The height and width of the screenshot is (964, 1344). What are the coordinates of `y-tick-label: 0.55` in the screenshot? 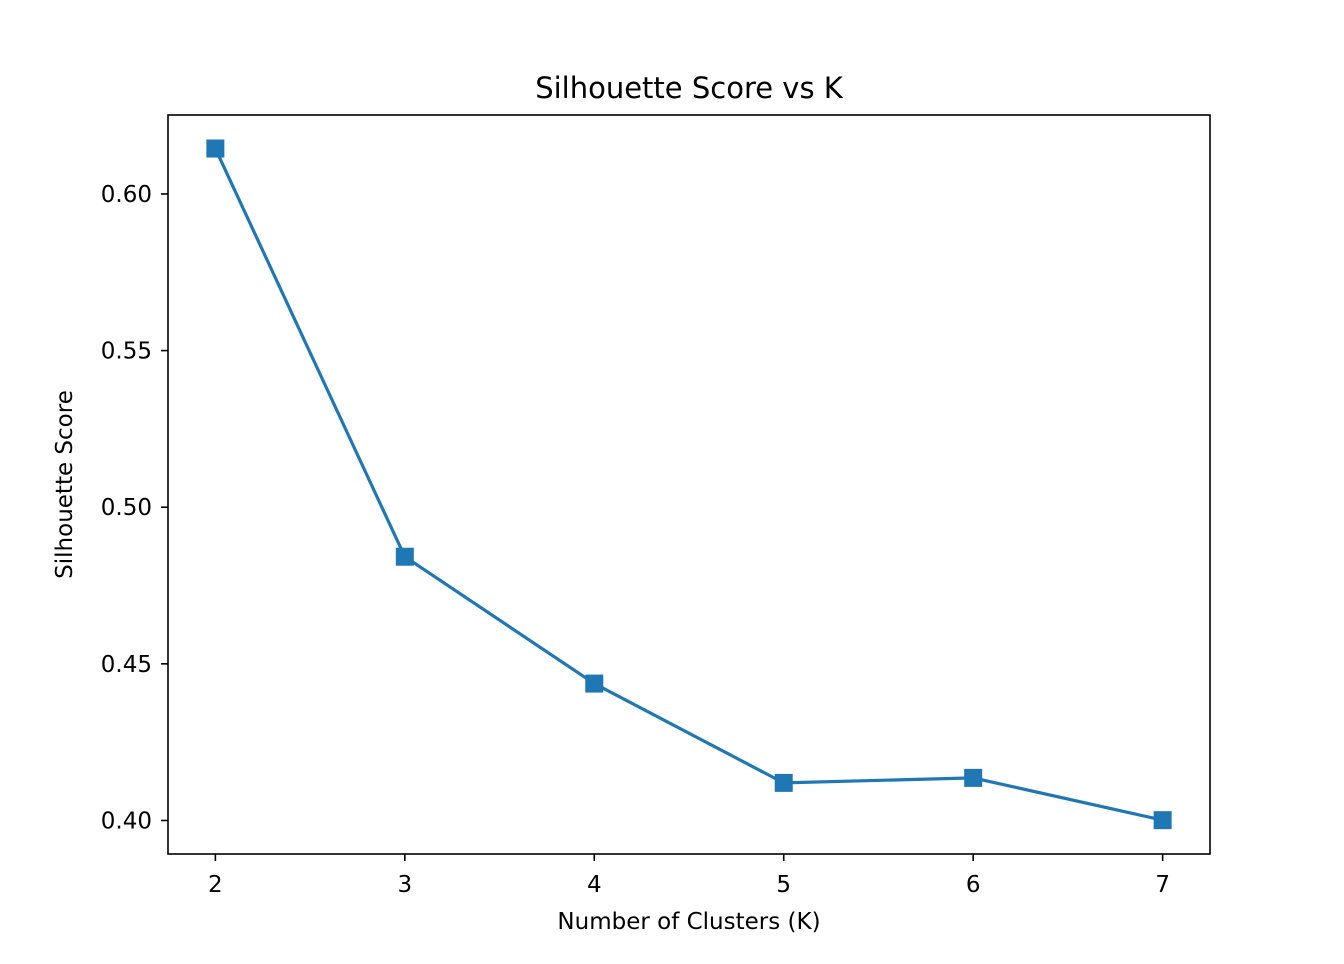 It's located at (126, 352).